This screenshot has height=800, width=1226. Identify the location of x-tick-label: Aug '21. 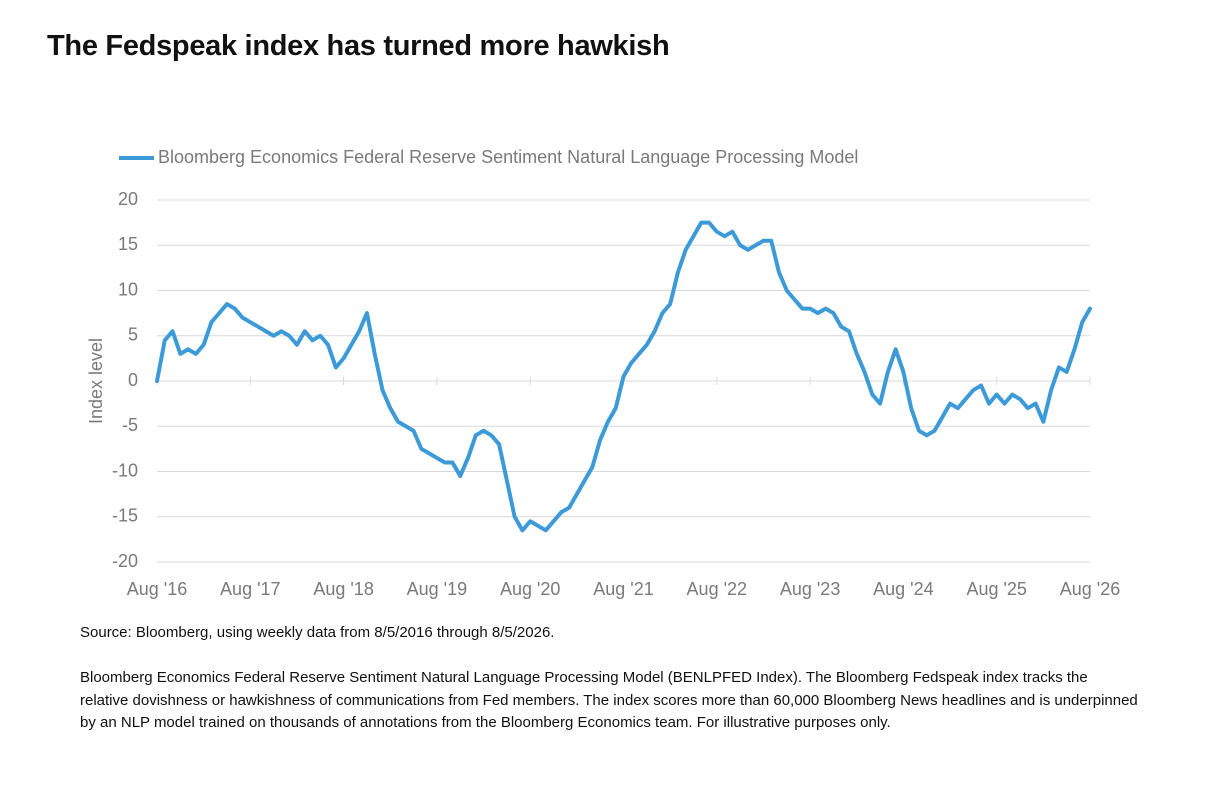
(623, 589).